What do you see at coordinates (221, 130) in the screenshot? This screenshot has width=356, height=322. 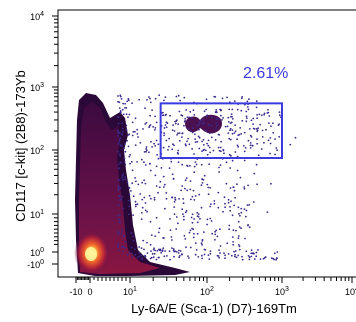 I see `gate-rectangle` at bounding box center [221, 130].